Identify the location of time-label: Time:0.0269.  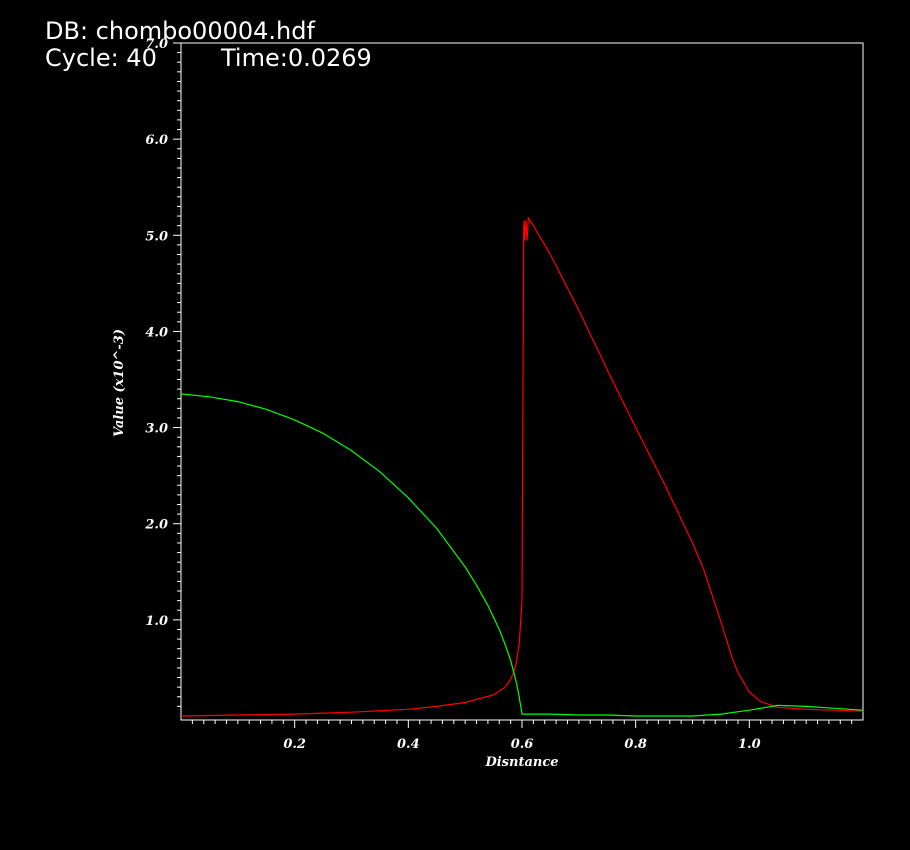
(296, 58).